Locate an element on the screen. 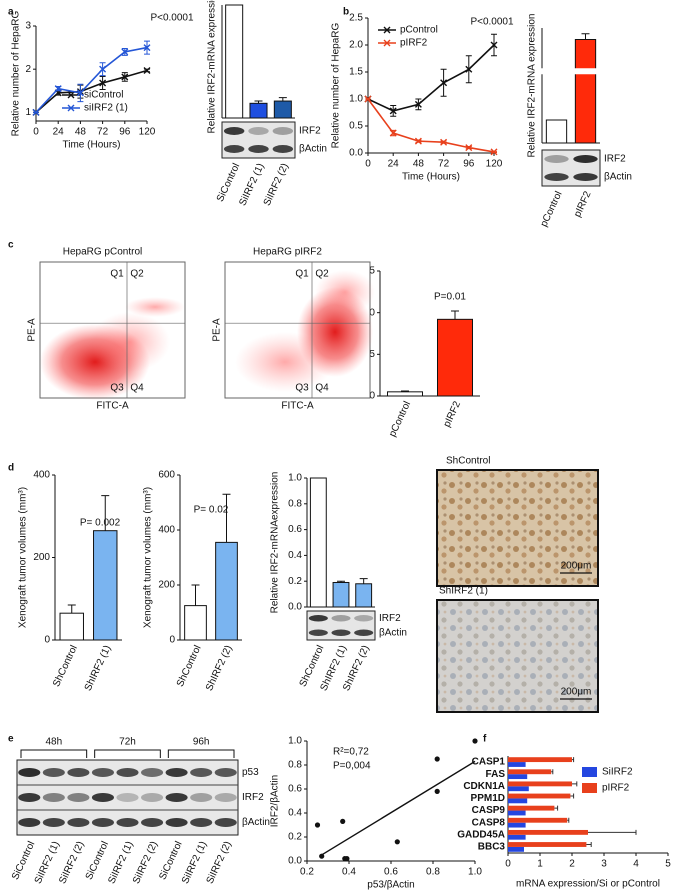 Image resolution: width=692 pixels, height=896 pixels. quadrant-label: Q1 is located at coordinates (302, 274).